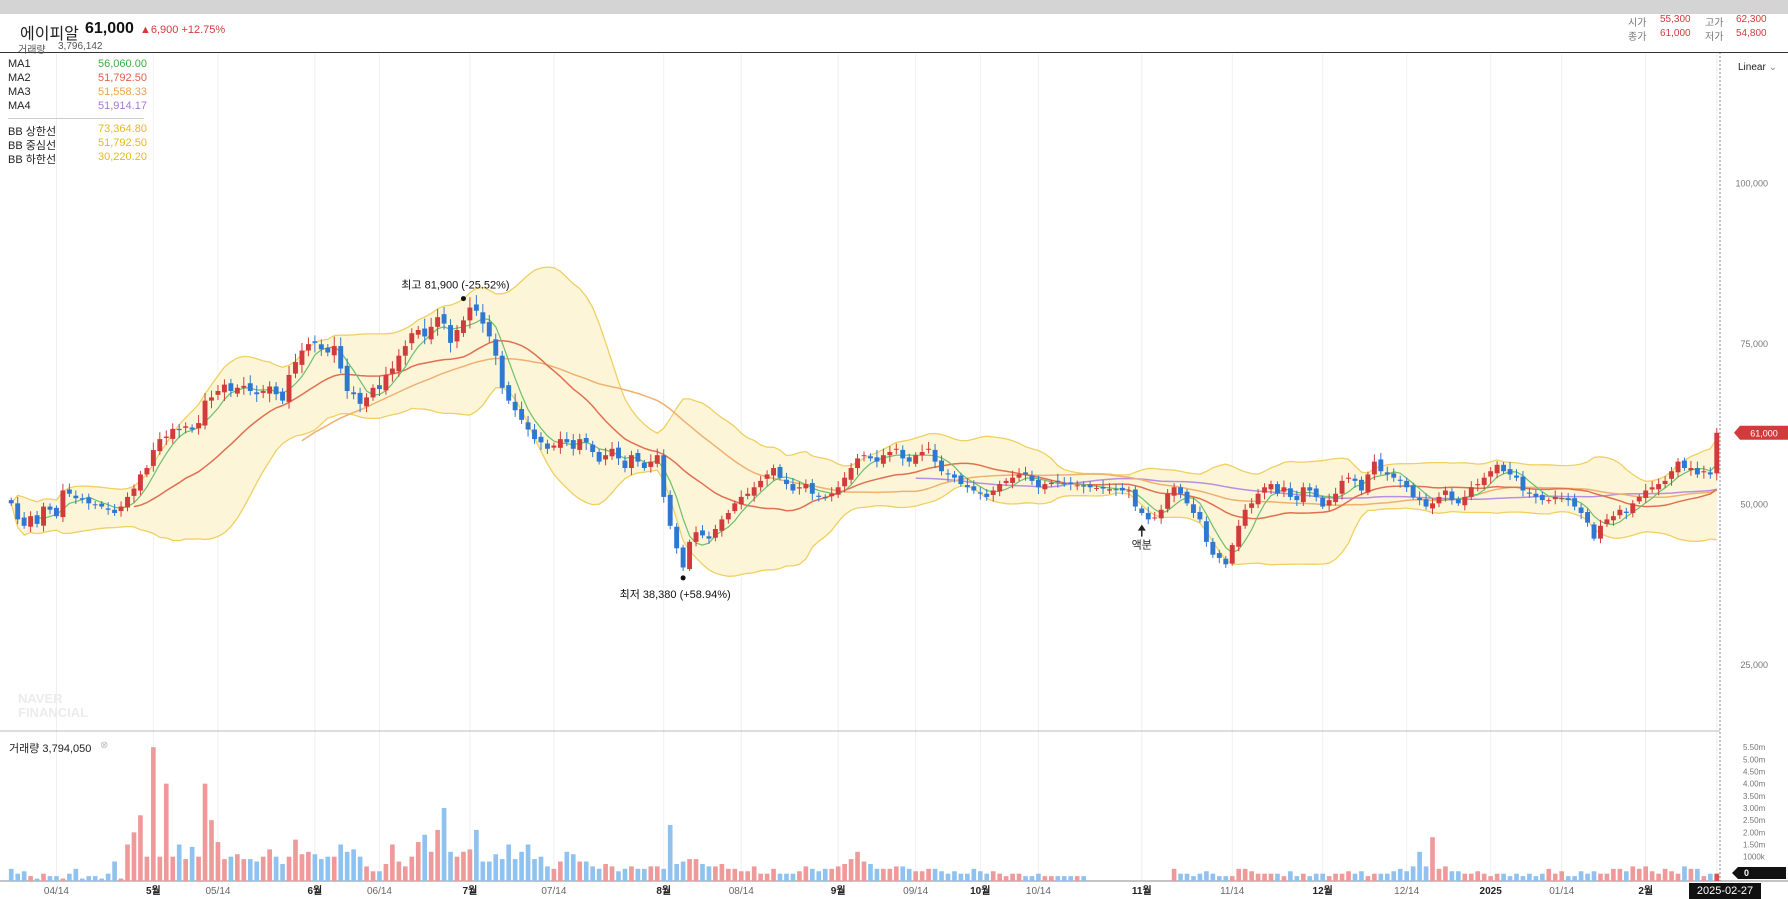 The width and height of the screenshot is (1788, 899). Describe the element at coordinates (80, 46) in the screenshot. I see `volume-value: 3,796,142` at that location.